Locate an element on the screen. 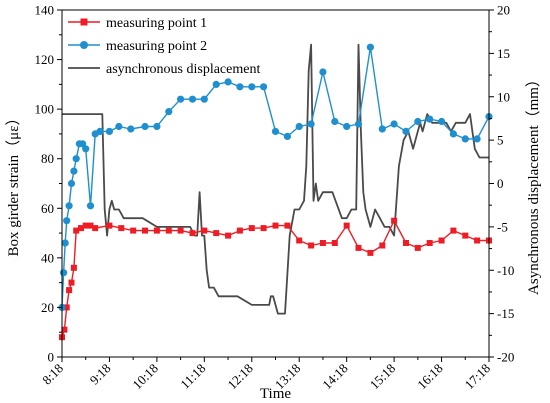 Image resolution: width=550 pixels, height=403 pixels. left-y-tick-label: 140 is located at coordinates (45, 10).